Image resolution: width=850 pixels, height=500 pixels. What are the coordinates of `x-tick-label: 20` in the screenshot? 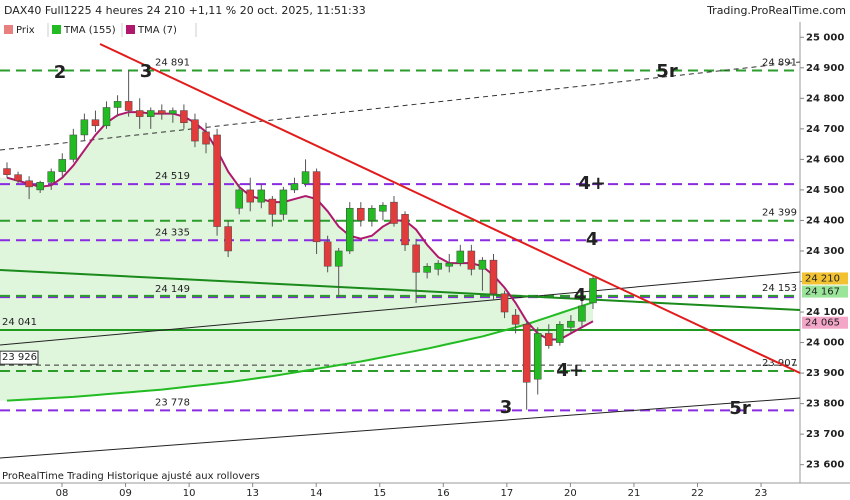 It's located at (570, 493).